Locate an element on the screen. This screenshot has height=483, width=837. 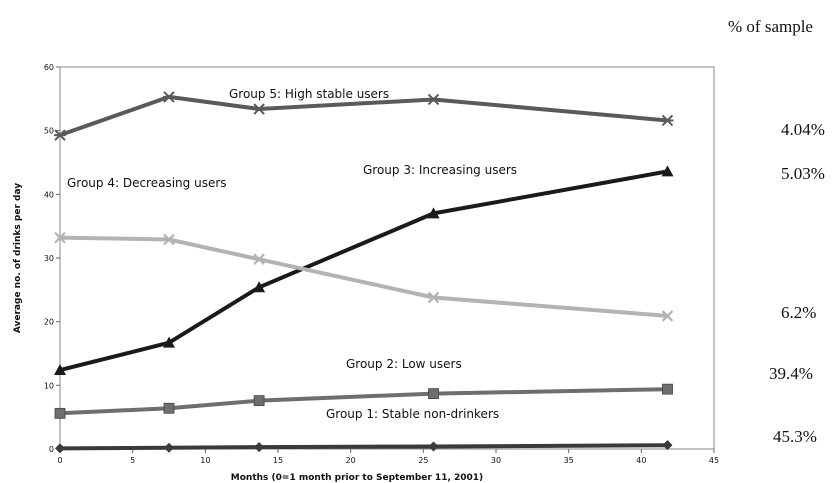
x-tick-label: 30 is located at coordinates (496, 460).